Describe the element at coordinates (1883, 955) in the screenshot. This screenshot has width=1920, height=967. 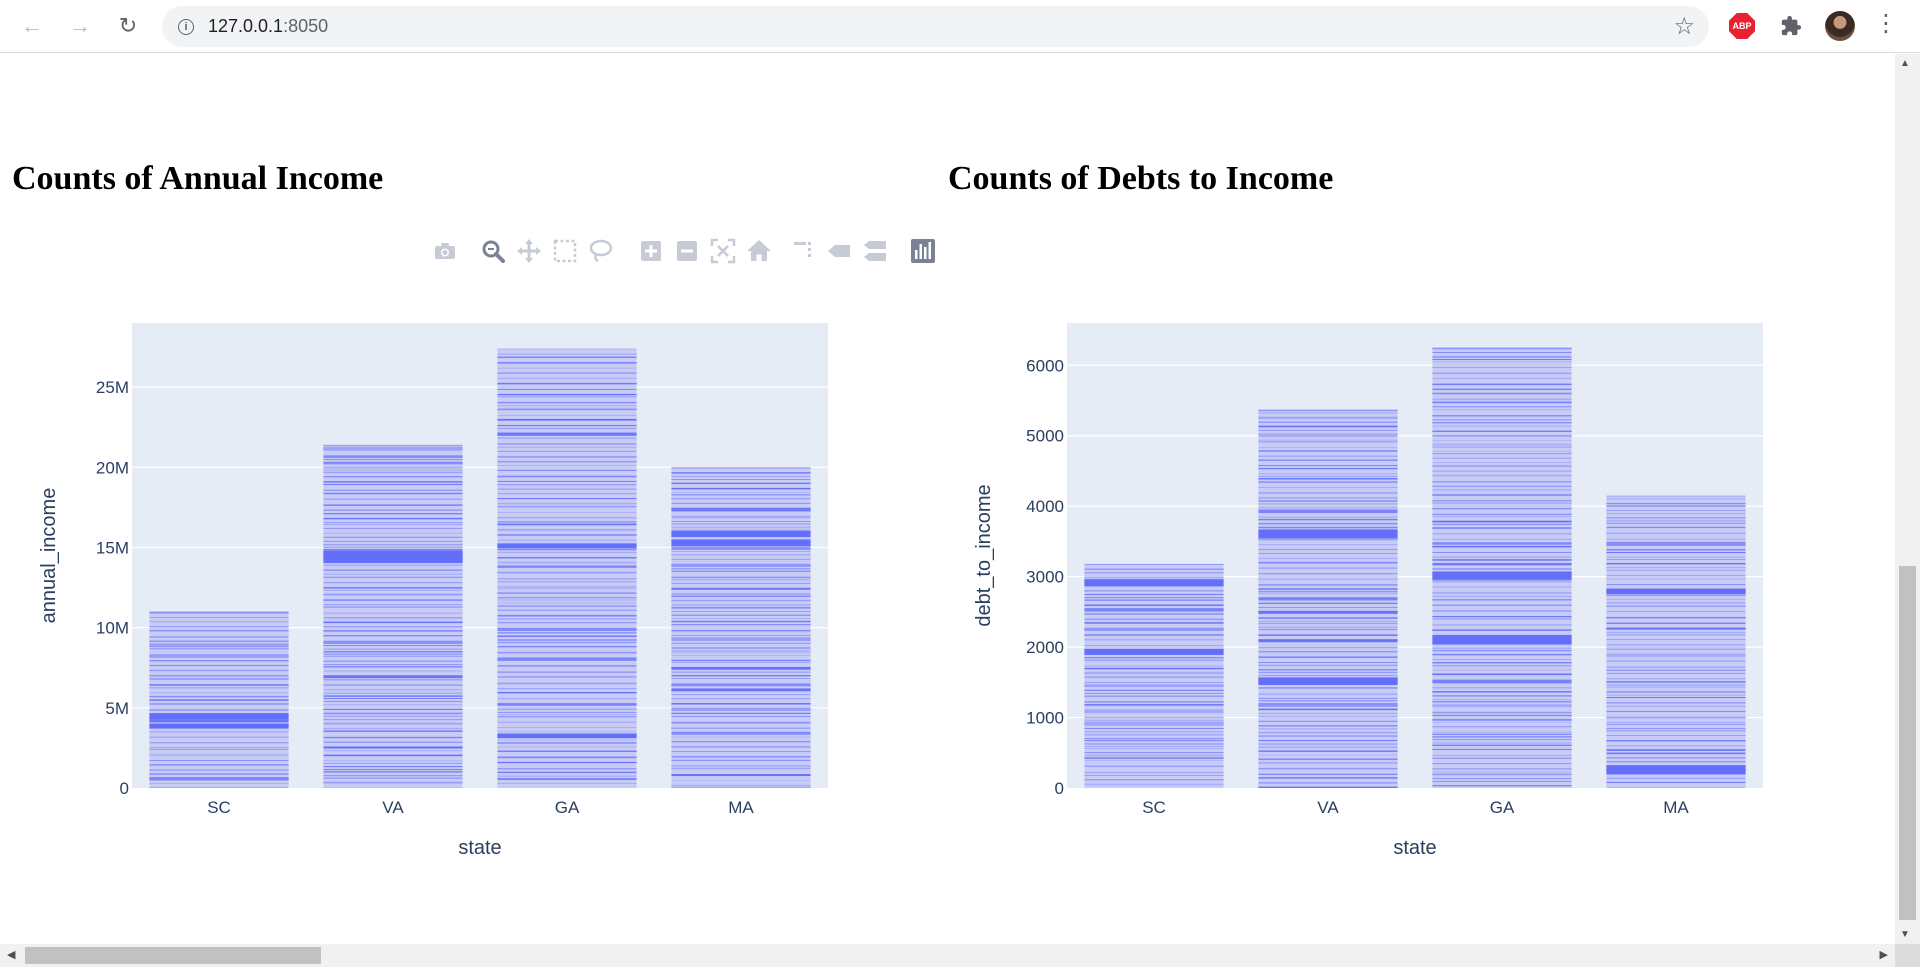
I see `scroll-right-arrow-icon: ▶` at that location.